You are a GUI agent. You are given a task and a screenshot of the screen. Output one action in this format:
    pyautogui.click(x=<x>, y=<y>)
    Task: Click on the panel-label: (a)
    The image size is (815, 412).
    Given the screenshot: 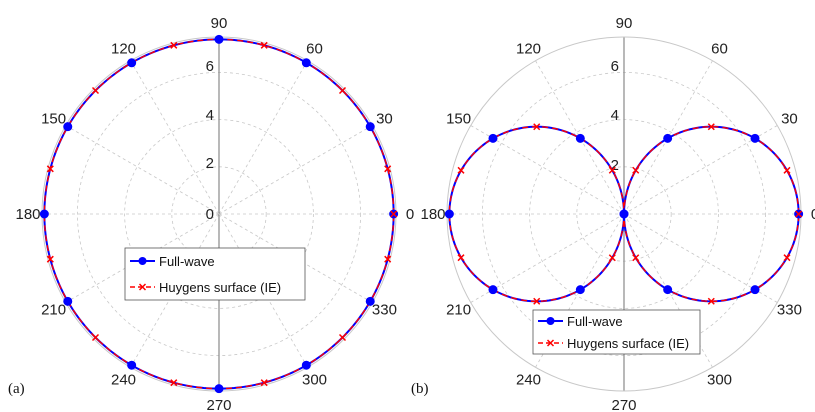 What is the action you would take?
    pyautogui.click(x=16, y=389)
    